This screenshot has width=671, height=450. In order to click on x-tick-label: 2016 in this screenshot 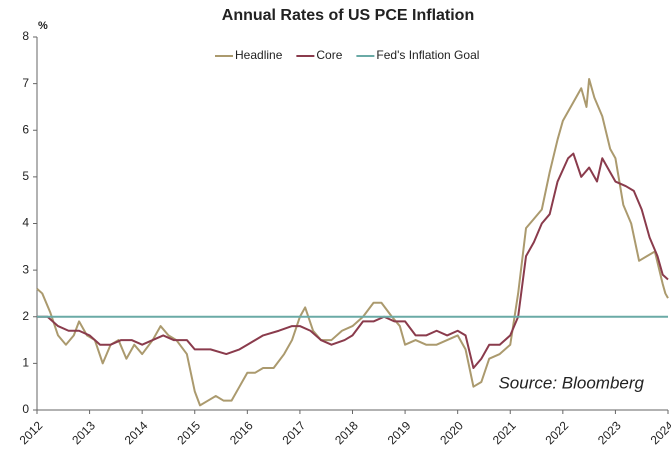, I will do `click(241, 432)`.